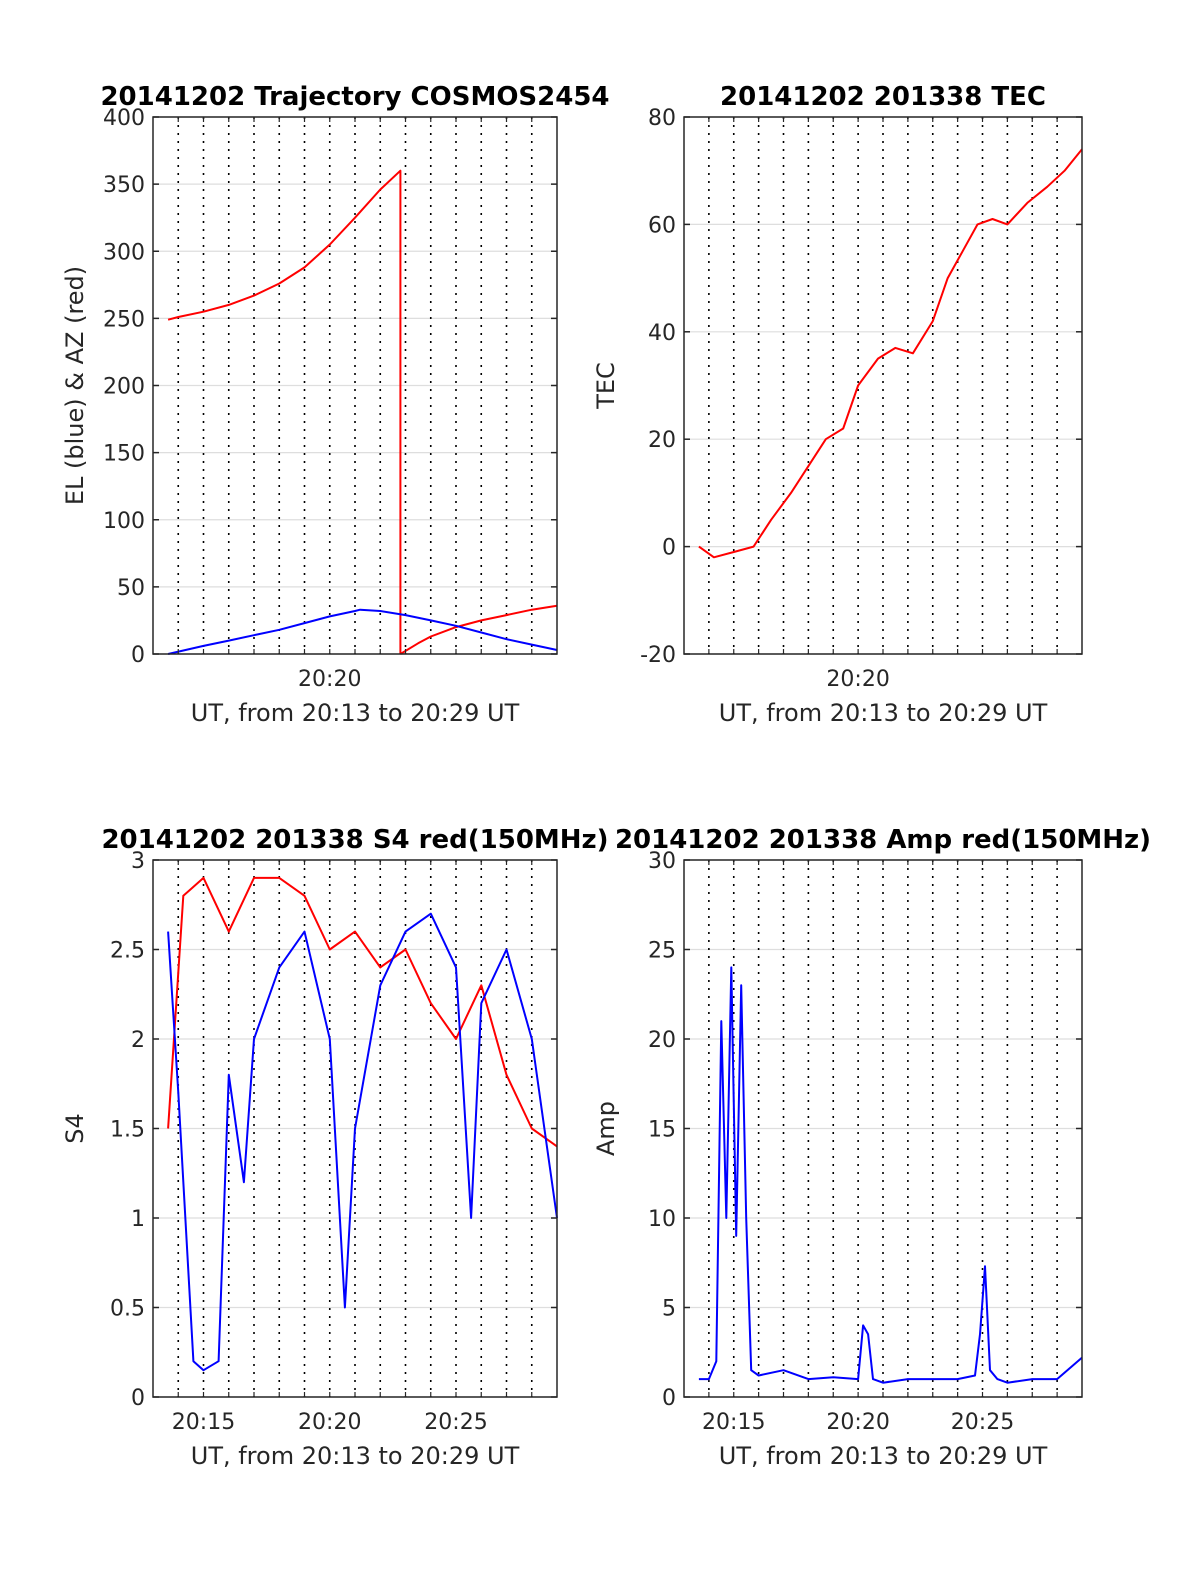 The width and height of the screenshot is (1200, 1575). What do you see at coordinates (131, 588) in the screenshot?
I see `y-tick-label: 50` at bounding box center [131, 588].